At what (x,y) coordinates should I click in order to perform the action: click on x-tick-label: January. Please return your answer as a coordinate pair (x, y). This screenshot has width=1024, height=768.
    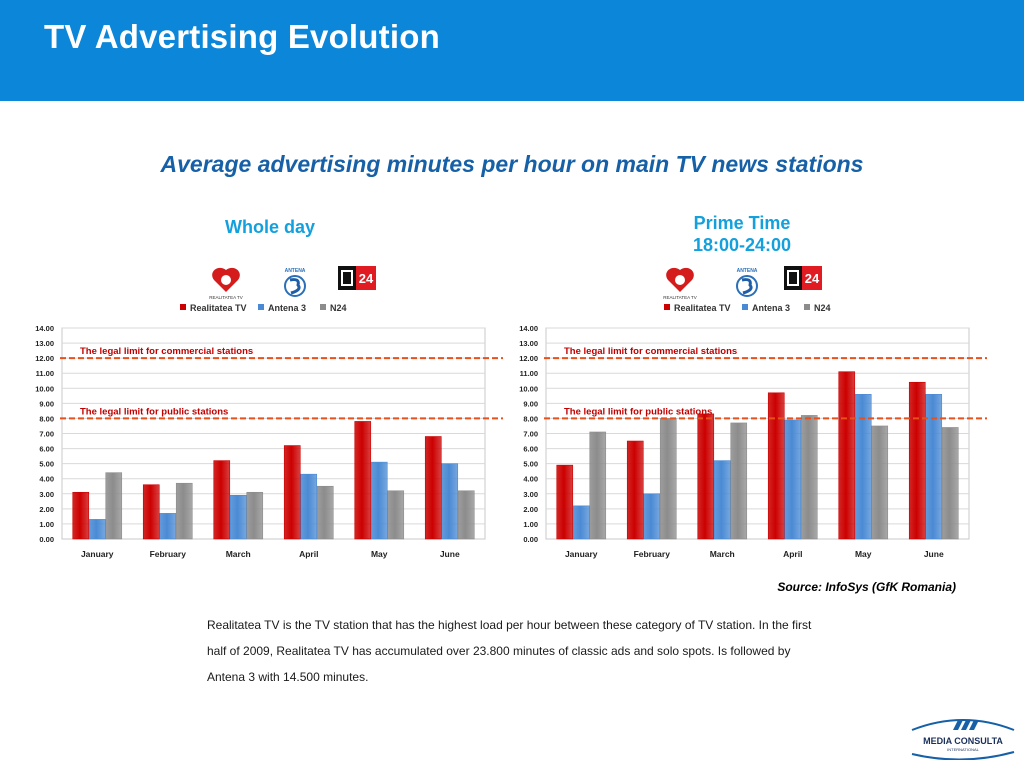
    Looking at the image, I should click on (97, 554).